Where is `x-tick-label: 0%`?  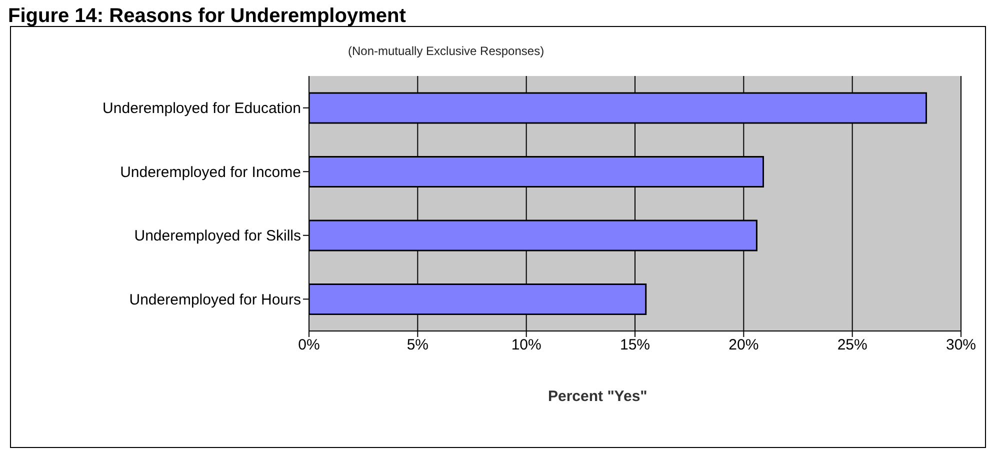
x-tick-label: 0% is located at coordinates (309, 345).